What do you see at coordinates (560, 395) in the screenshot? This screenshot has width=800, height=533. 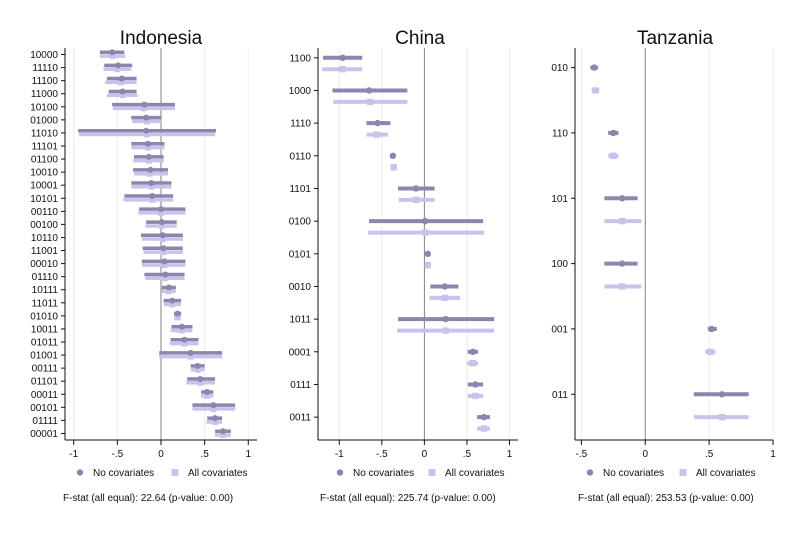 I see `y-tick-label: 011` at bounding box center [560, 395].